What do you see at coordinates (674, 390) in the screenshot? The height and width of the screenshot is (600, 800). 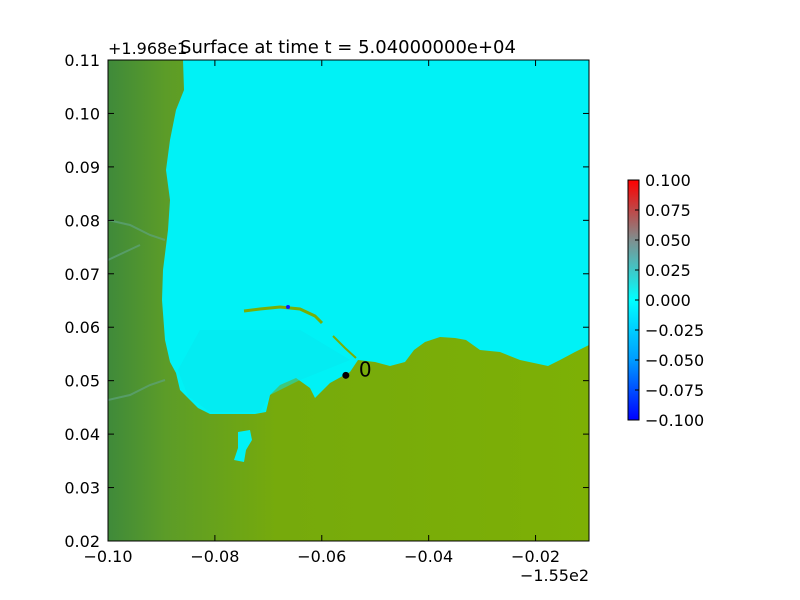 I see `colorbar-tick-label: −0.075` at bounding box center [674, 390].